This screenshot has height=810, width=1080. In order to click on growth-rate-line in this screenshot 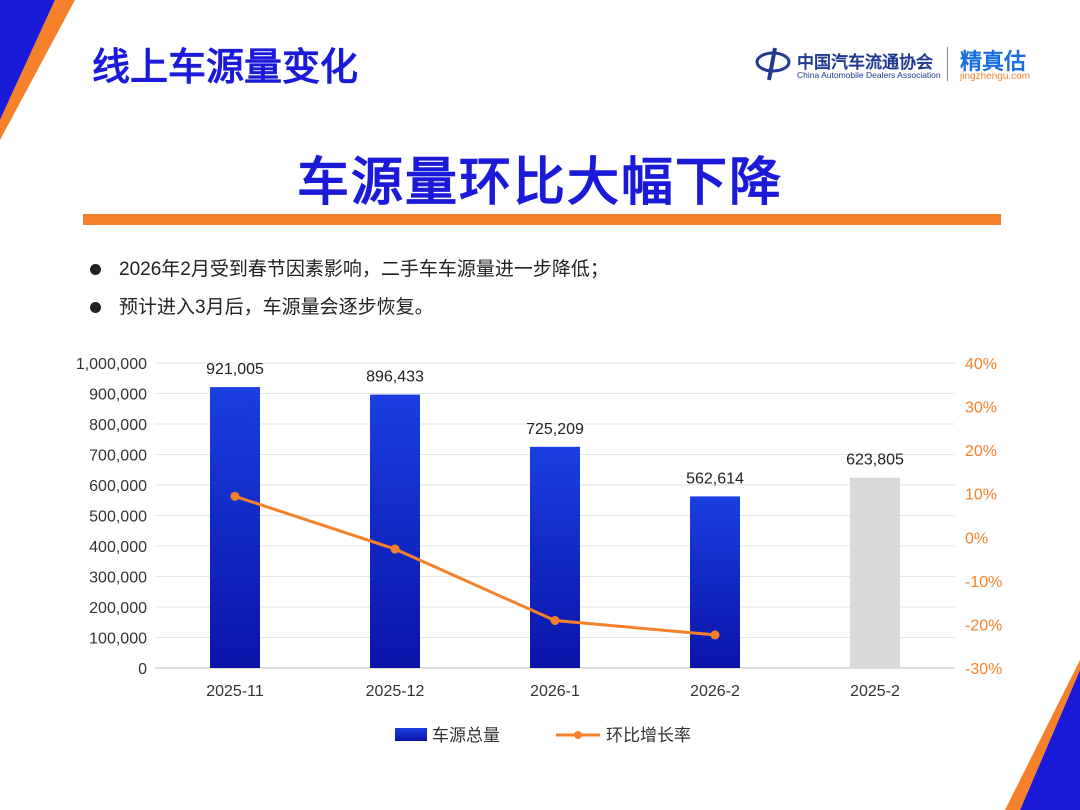, I will do `click(475, 565)`.